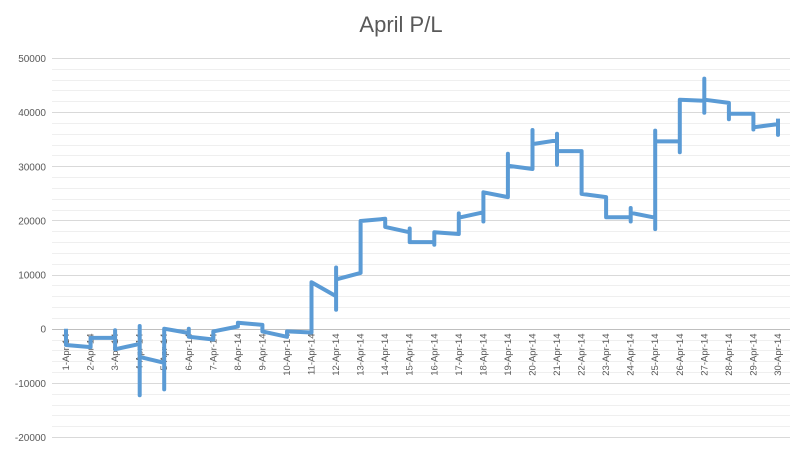 The image size is (802, 451). I want to click on x-tick-label: 25-Apr-14, so click(655, 355).